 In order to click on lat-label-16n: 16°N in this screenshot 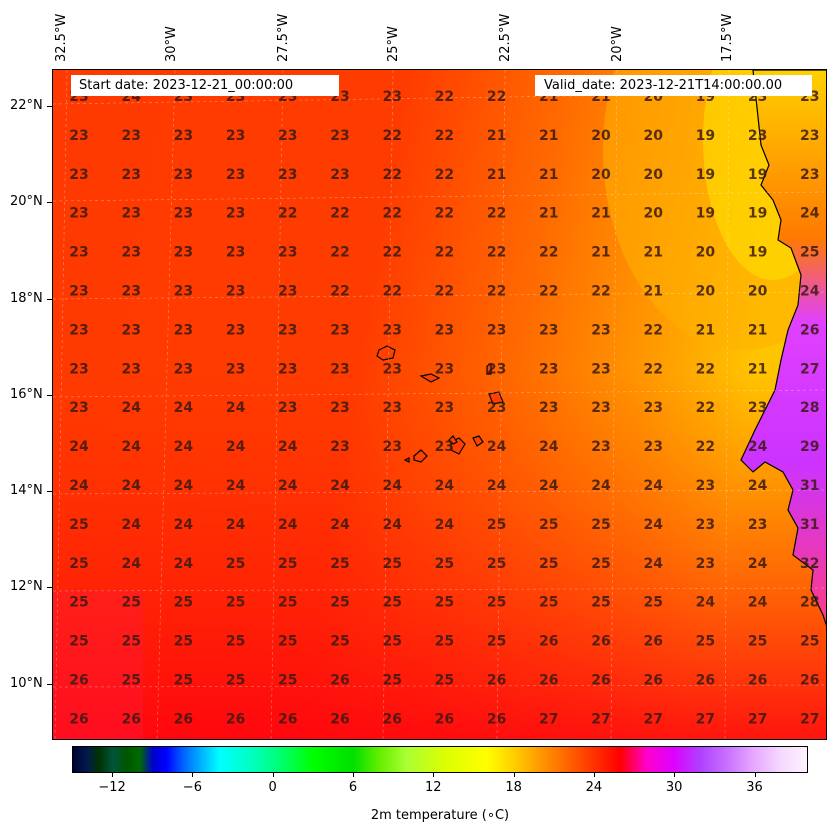, I will do `click(26, 394)`.